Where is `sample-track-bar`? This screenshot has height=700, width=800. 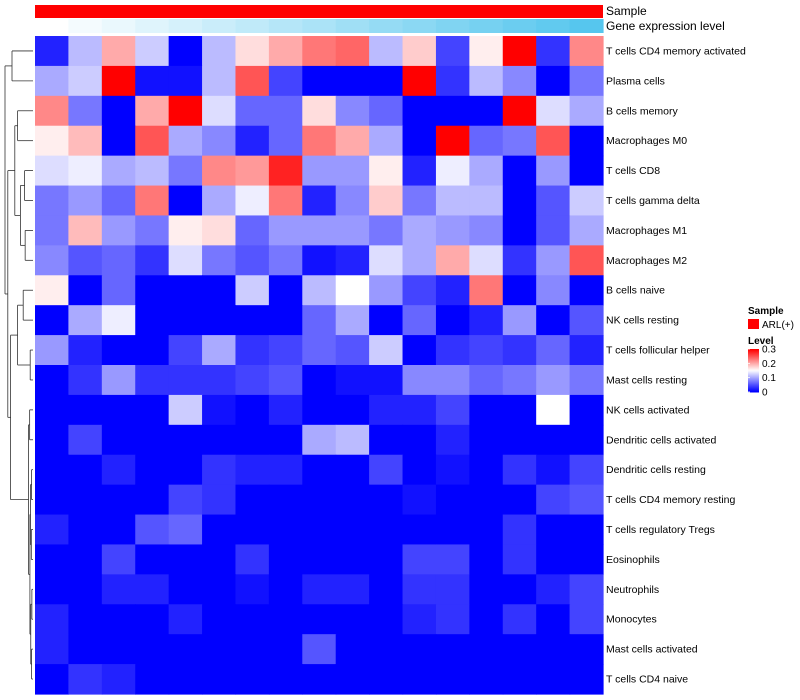
sample-track-bar is located at coordinates (319, 11).